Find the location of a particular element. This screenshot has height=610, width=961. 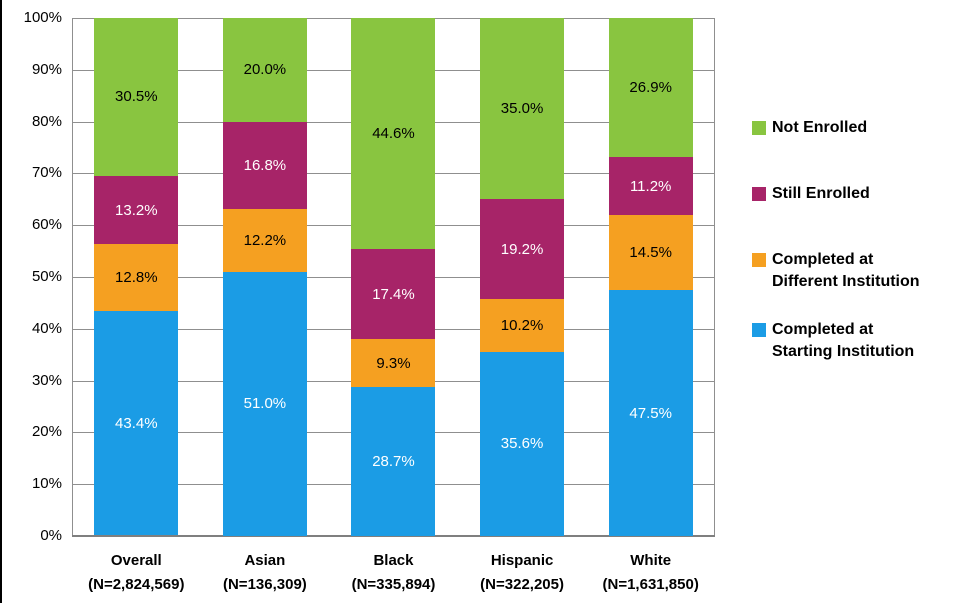

bar-white: 26.9% 11.2% 14.5% 47.5% is located at coordinates (650, 277).